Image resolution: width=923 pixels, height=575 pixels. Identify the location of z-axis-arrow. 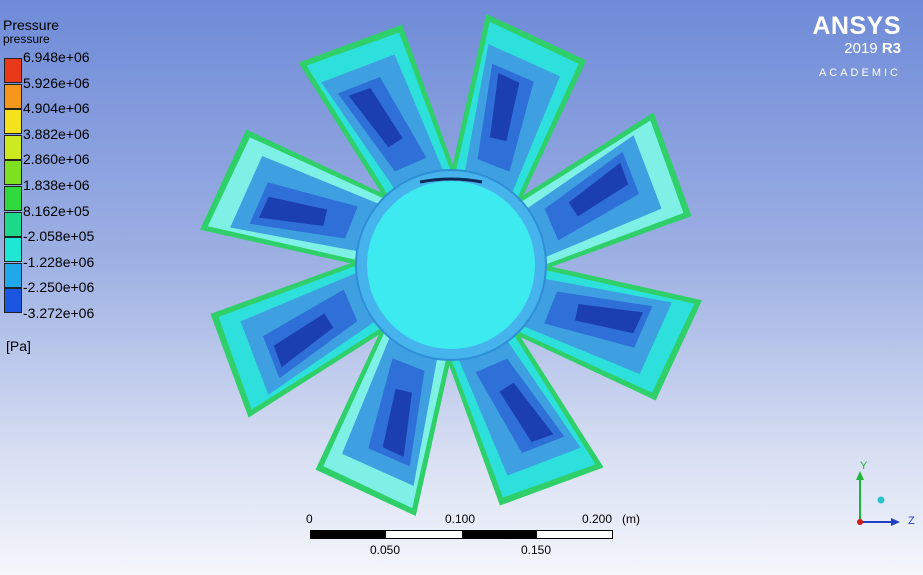
(895, 522).